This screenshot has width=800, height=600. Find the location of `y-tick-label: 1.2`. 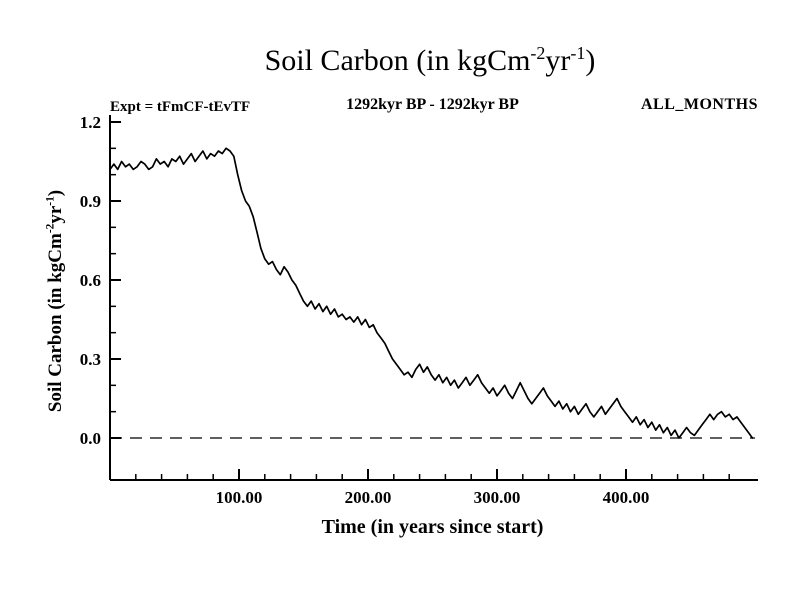

y-tick-label: 1.2 is located at coordinates (90, 122).